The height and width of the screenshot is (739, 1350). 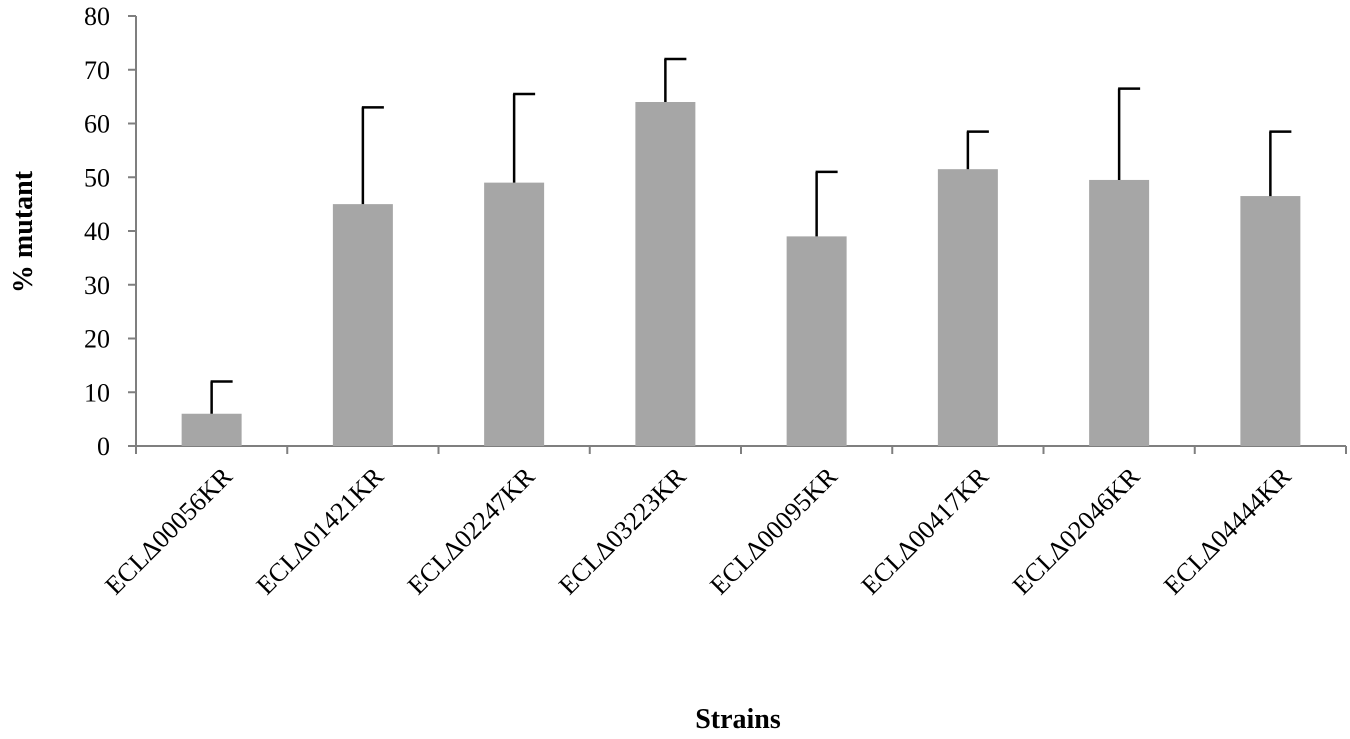 What do you see at coordinates (471, 530) in the screenshot?
I see `category-label: ECLΔ02247KR` at bounding box center [471, 530].